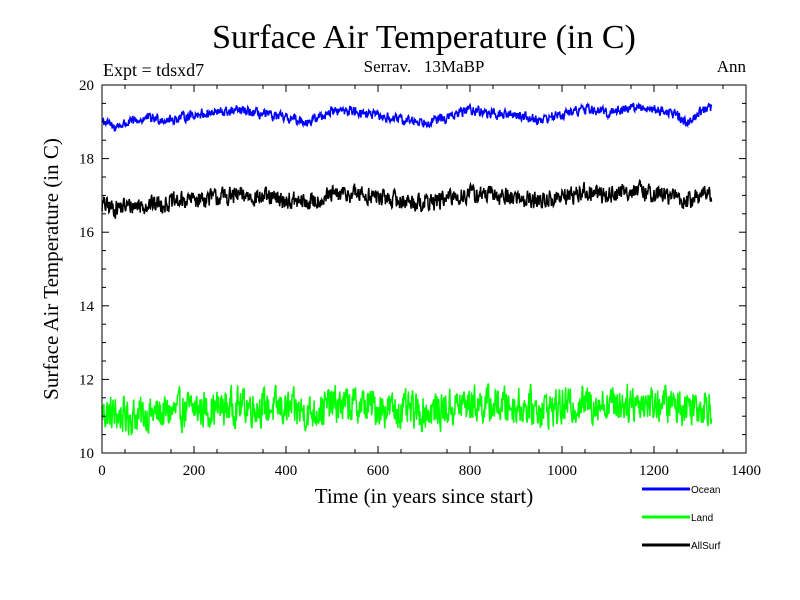 Image resolution: width=800 pixels, height=600 pixels. I want to click on period-label: Serrav. 13MaBP, so click(424, 66).